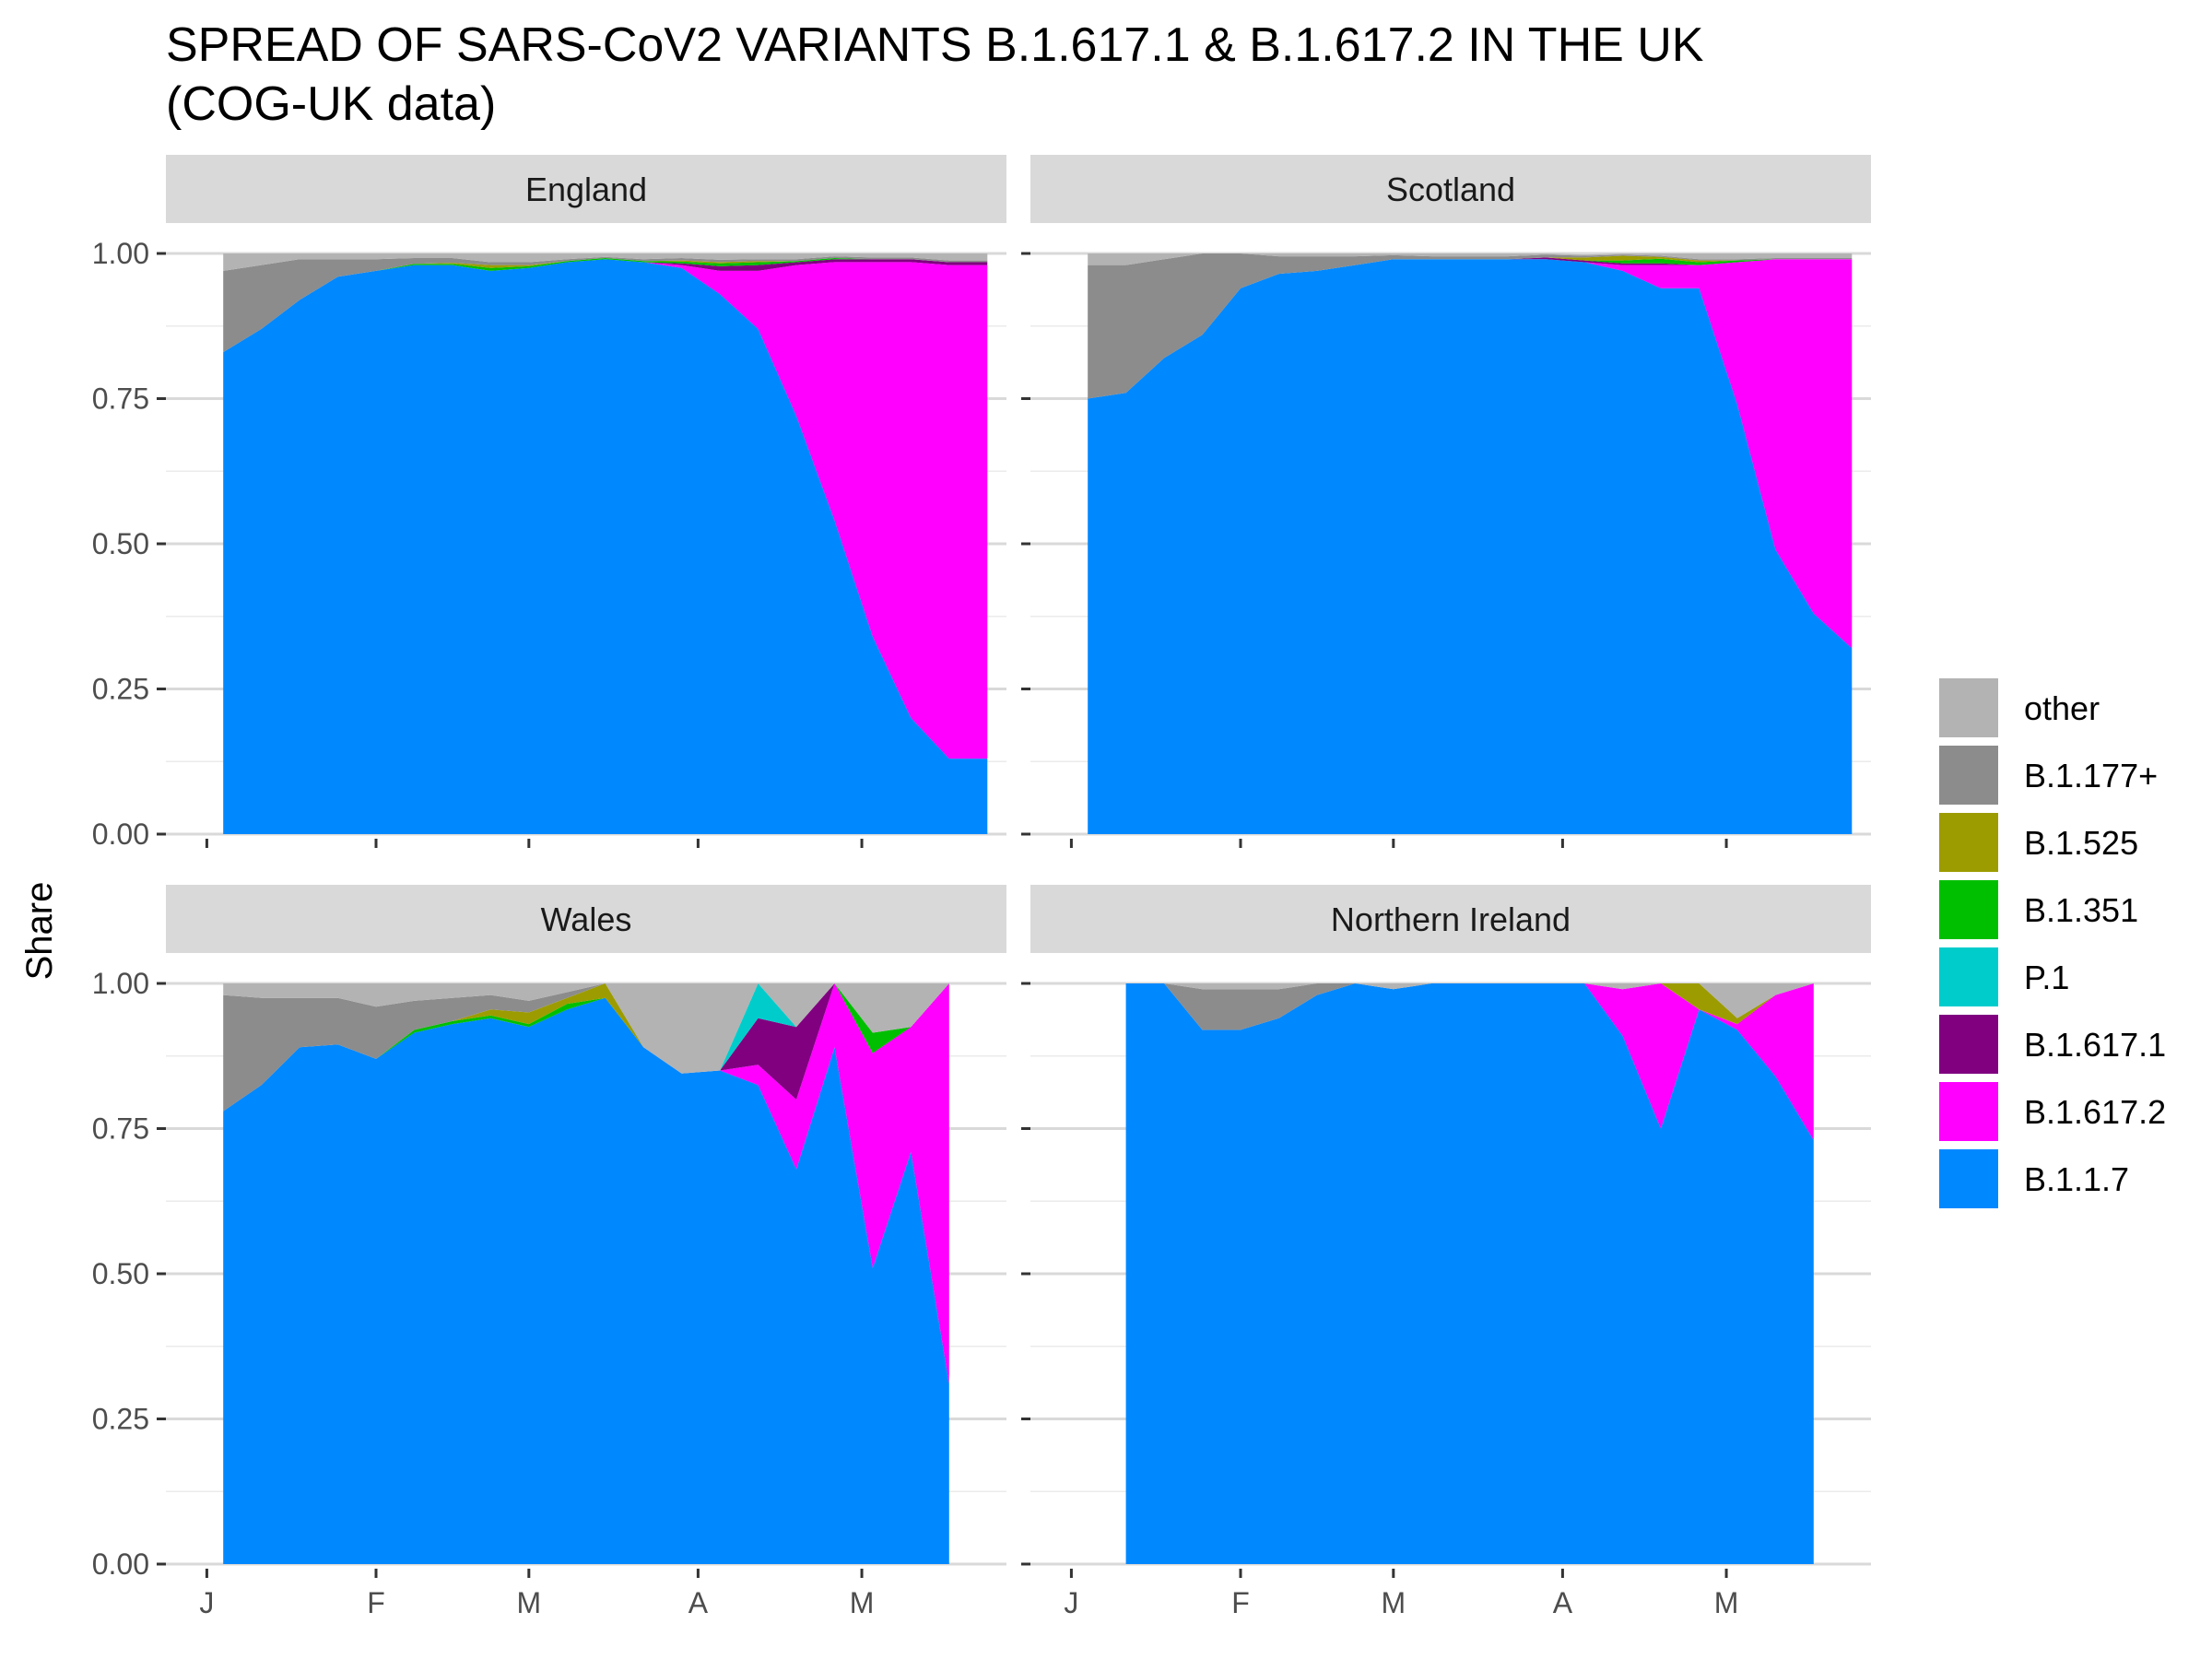 This screenshot has height=1659, width=2212. Describe the element at coordinates (2019, 707) in the screenshot. I see `legend-item-other: other` at that location.